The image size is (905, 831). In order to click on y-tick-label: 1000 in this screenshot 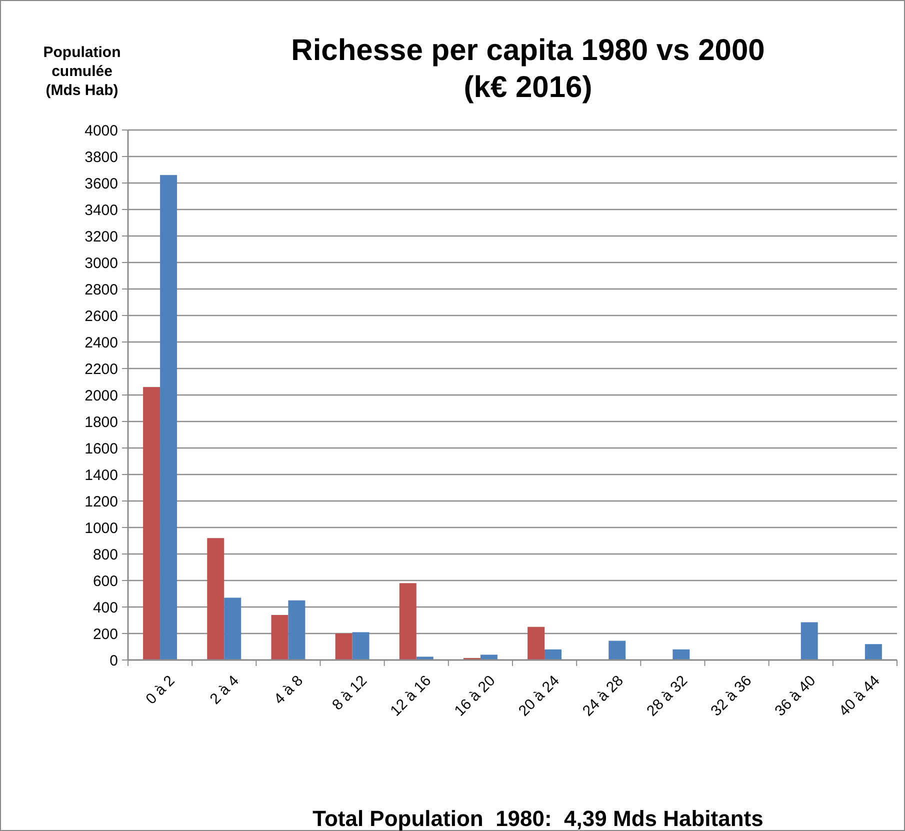, I will do `click(101, 528)`.